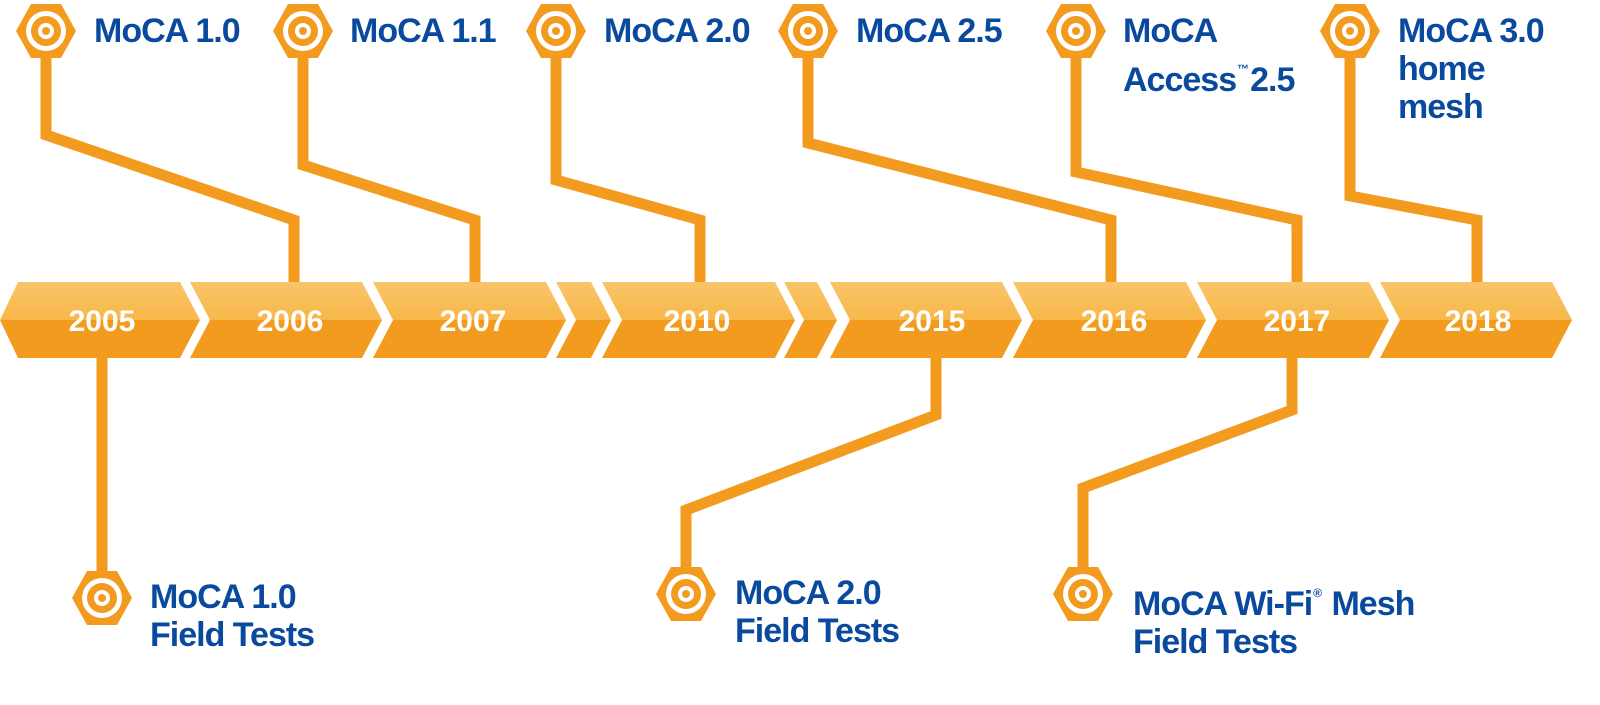 The image size is (1600, 705). What do you see at coordinates (1471, 31) in the screenshot?
I see `event-title-line-1: MoCA 3.0` at bounding box center [1471, 31].